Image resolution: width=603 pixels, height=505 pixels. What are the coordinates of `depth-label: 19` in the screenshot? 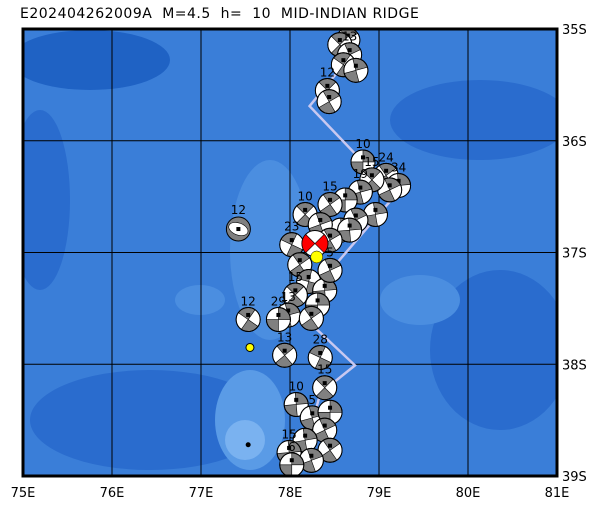 It's located at (360, 174).